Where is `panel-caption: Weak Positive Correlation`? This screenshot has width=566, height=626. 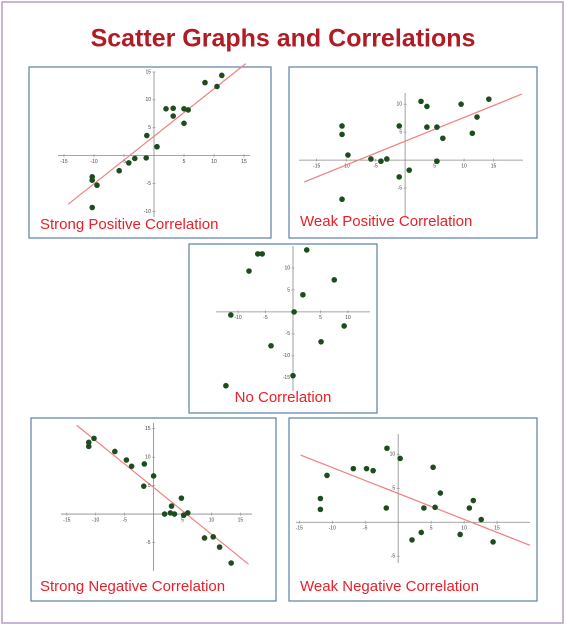 panel-caption: Weak Positive Correlation is located at coordinates (386, 221).